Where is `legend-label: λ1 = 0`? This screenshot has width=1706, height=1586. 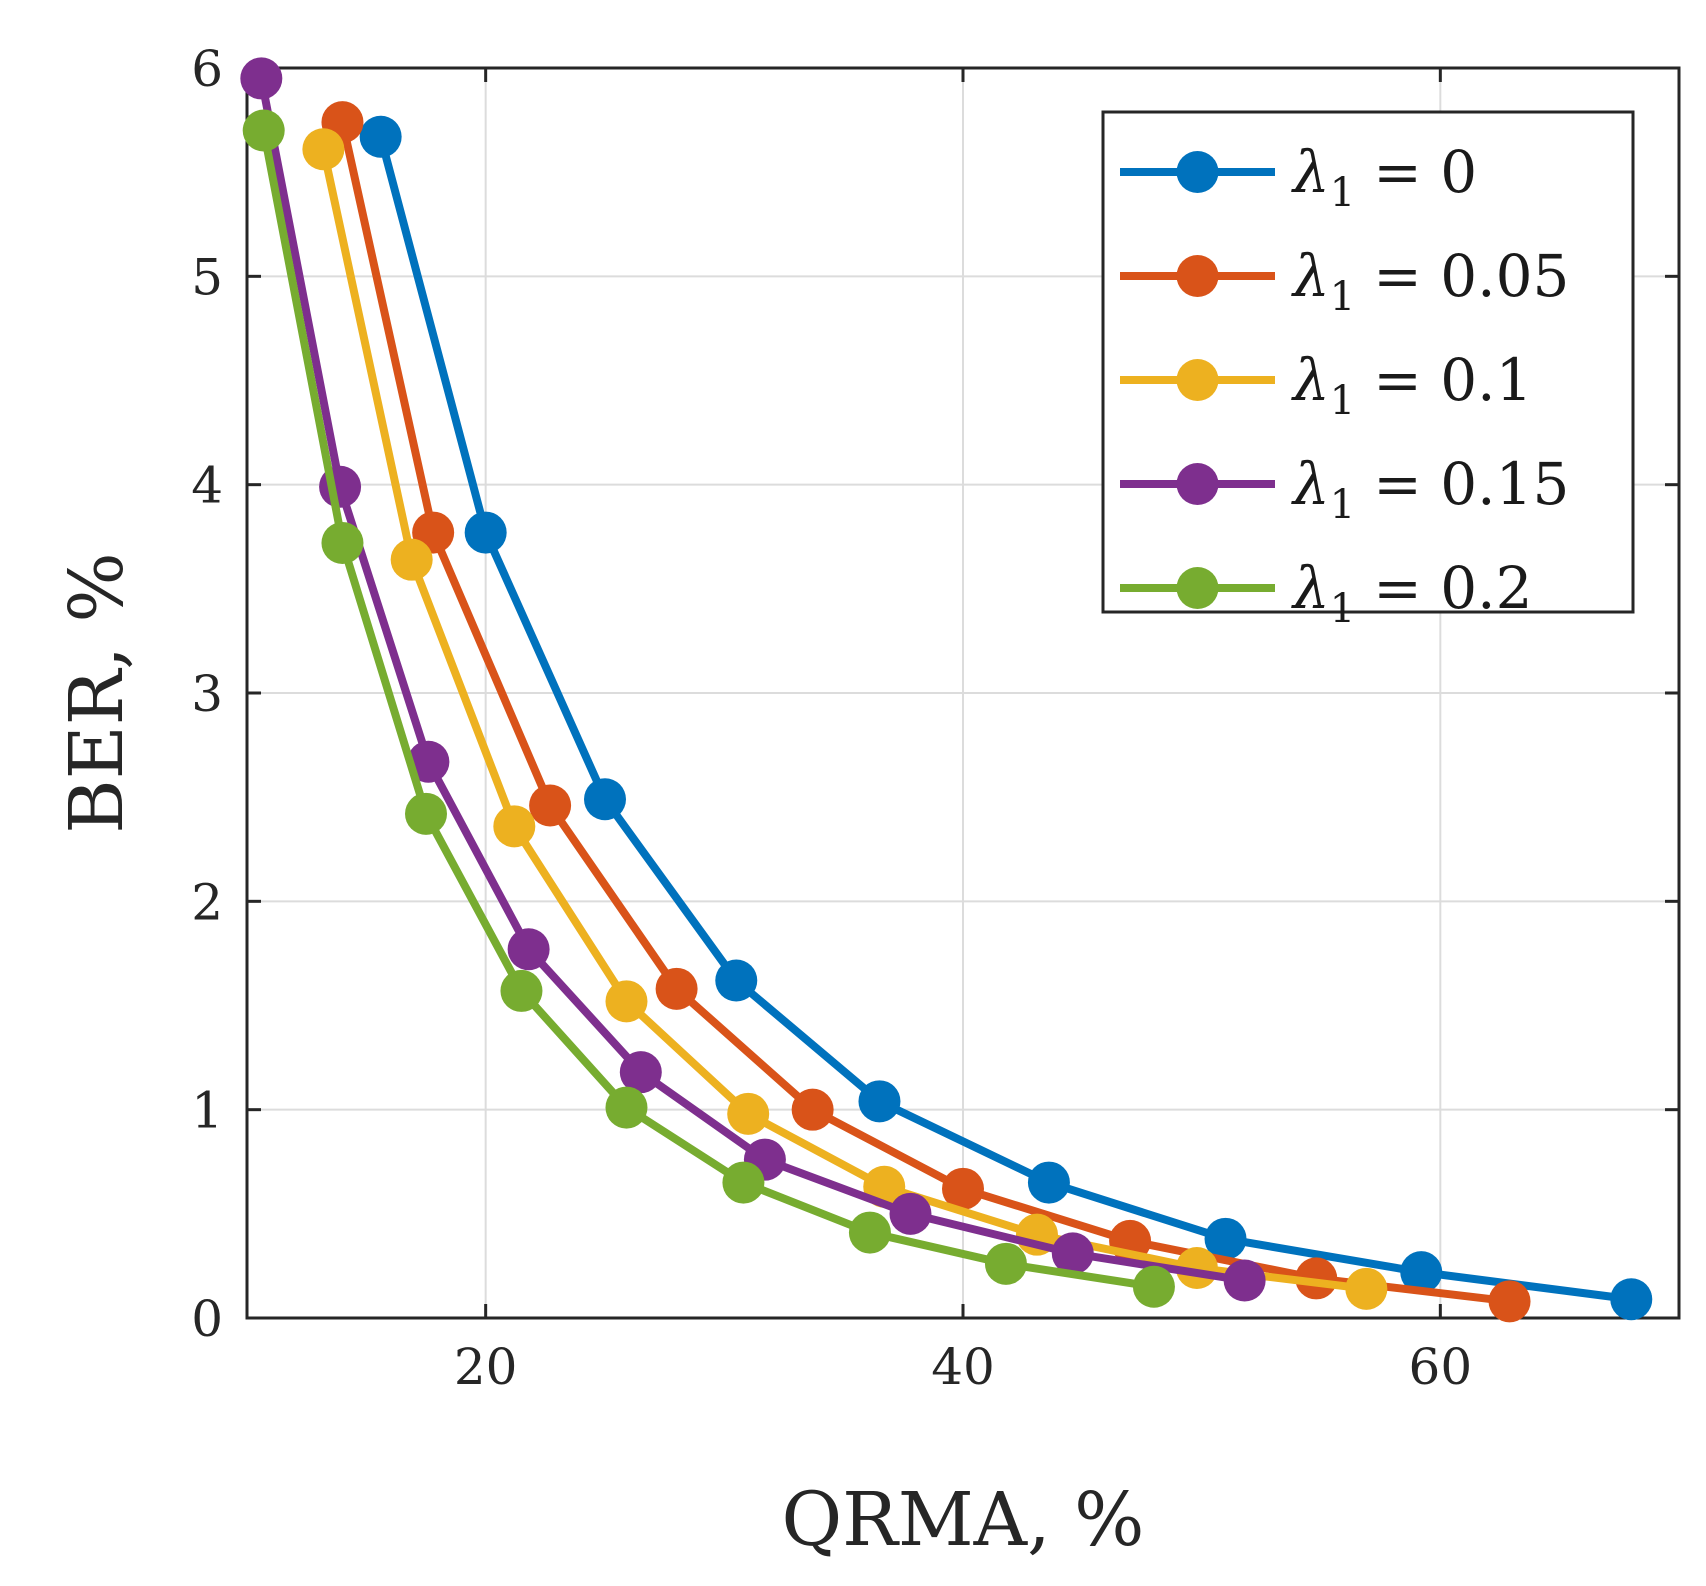
legend-label: λ1 = 0 is located at coordinates (1384, 177).